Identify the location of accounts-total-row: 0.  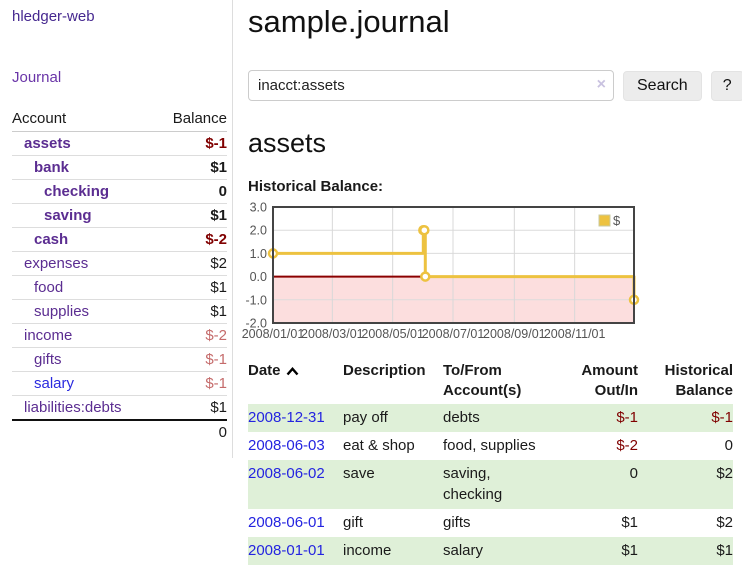
(119, 431).